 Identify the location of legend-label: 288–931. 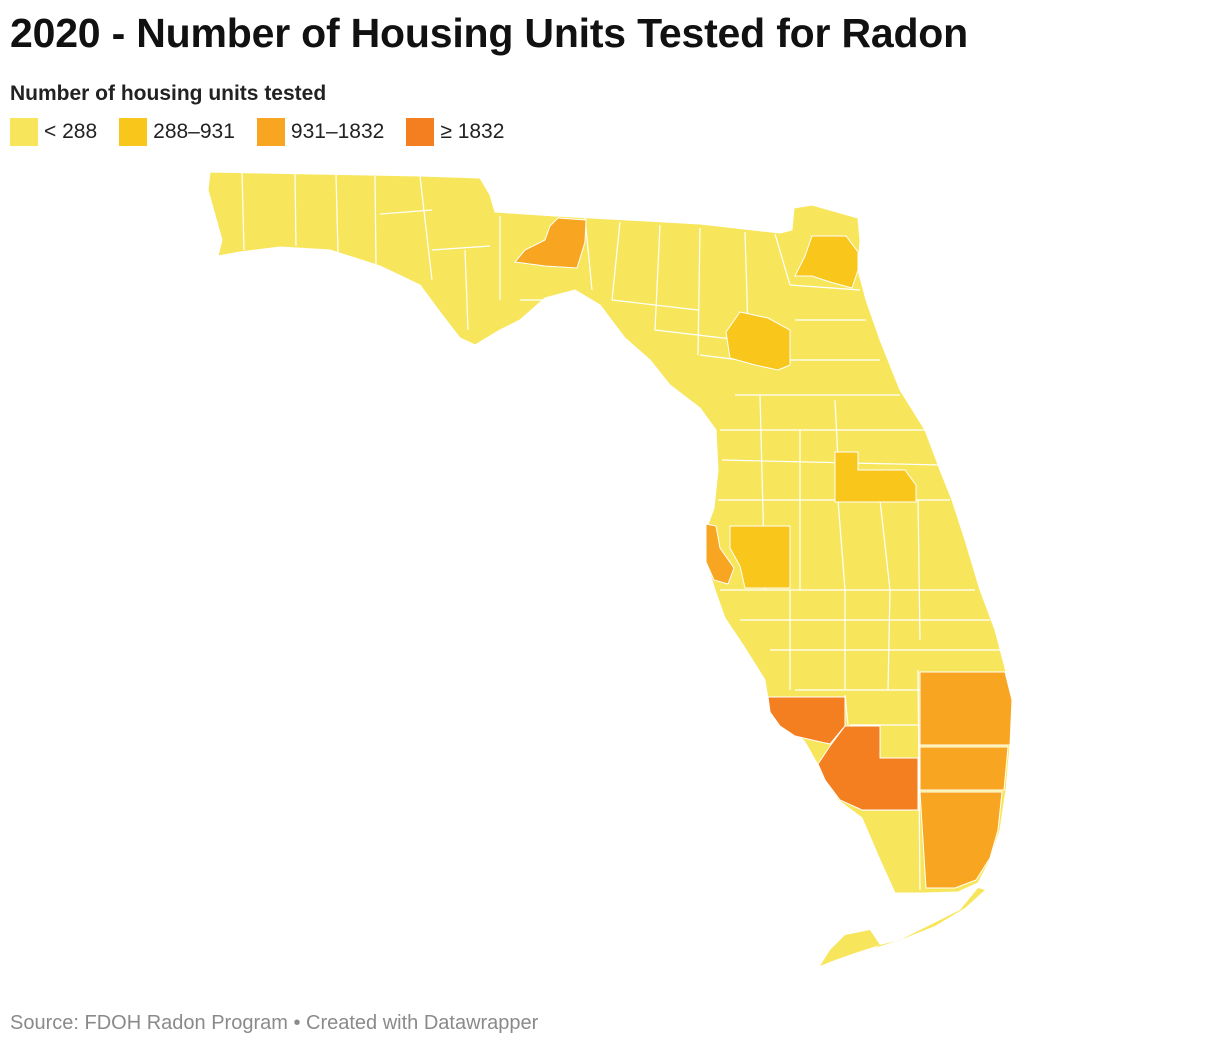
(194, 131).